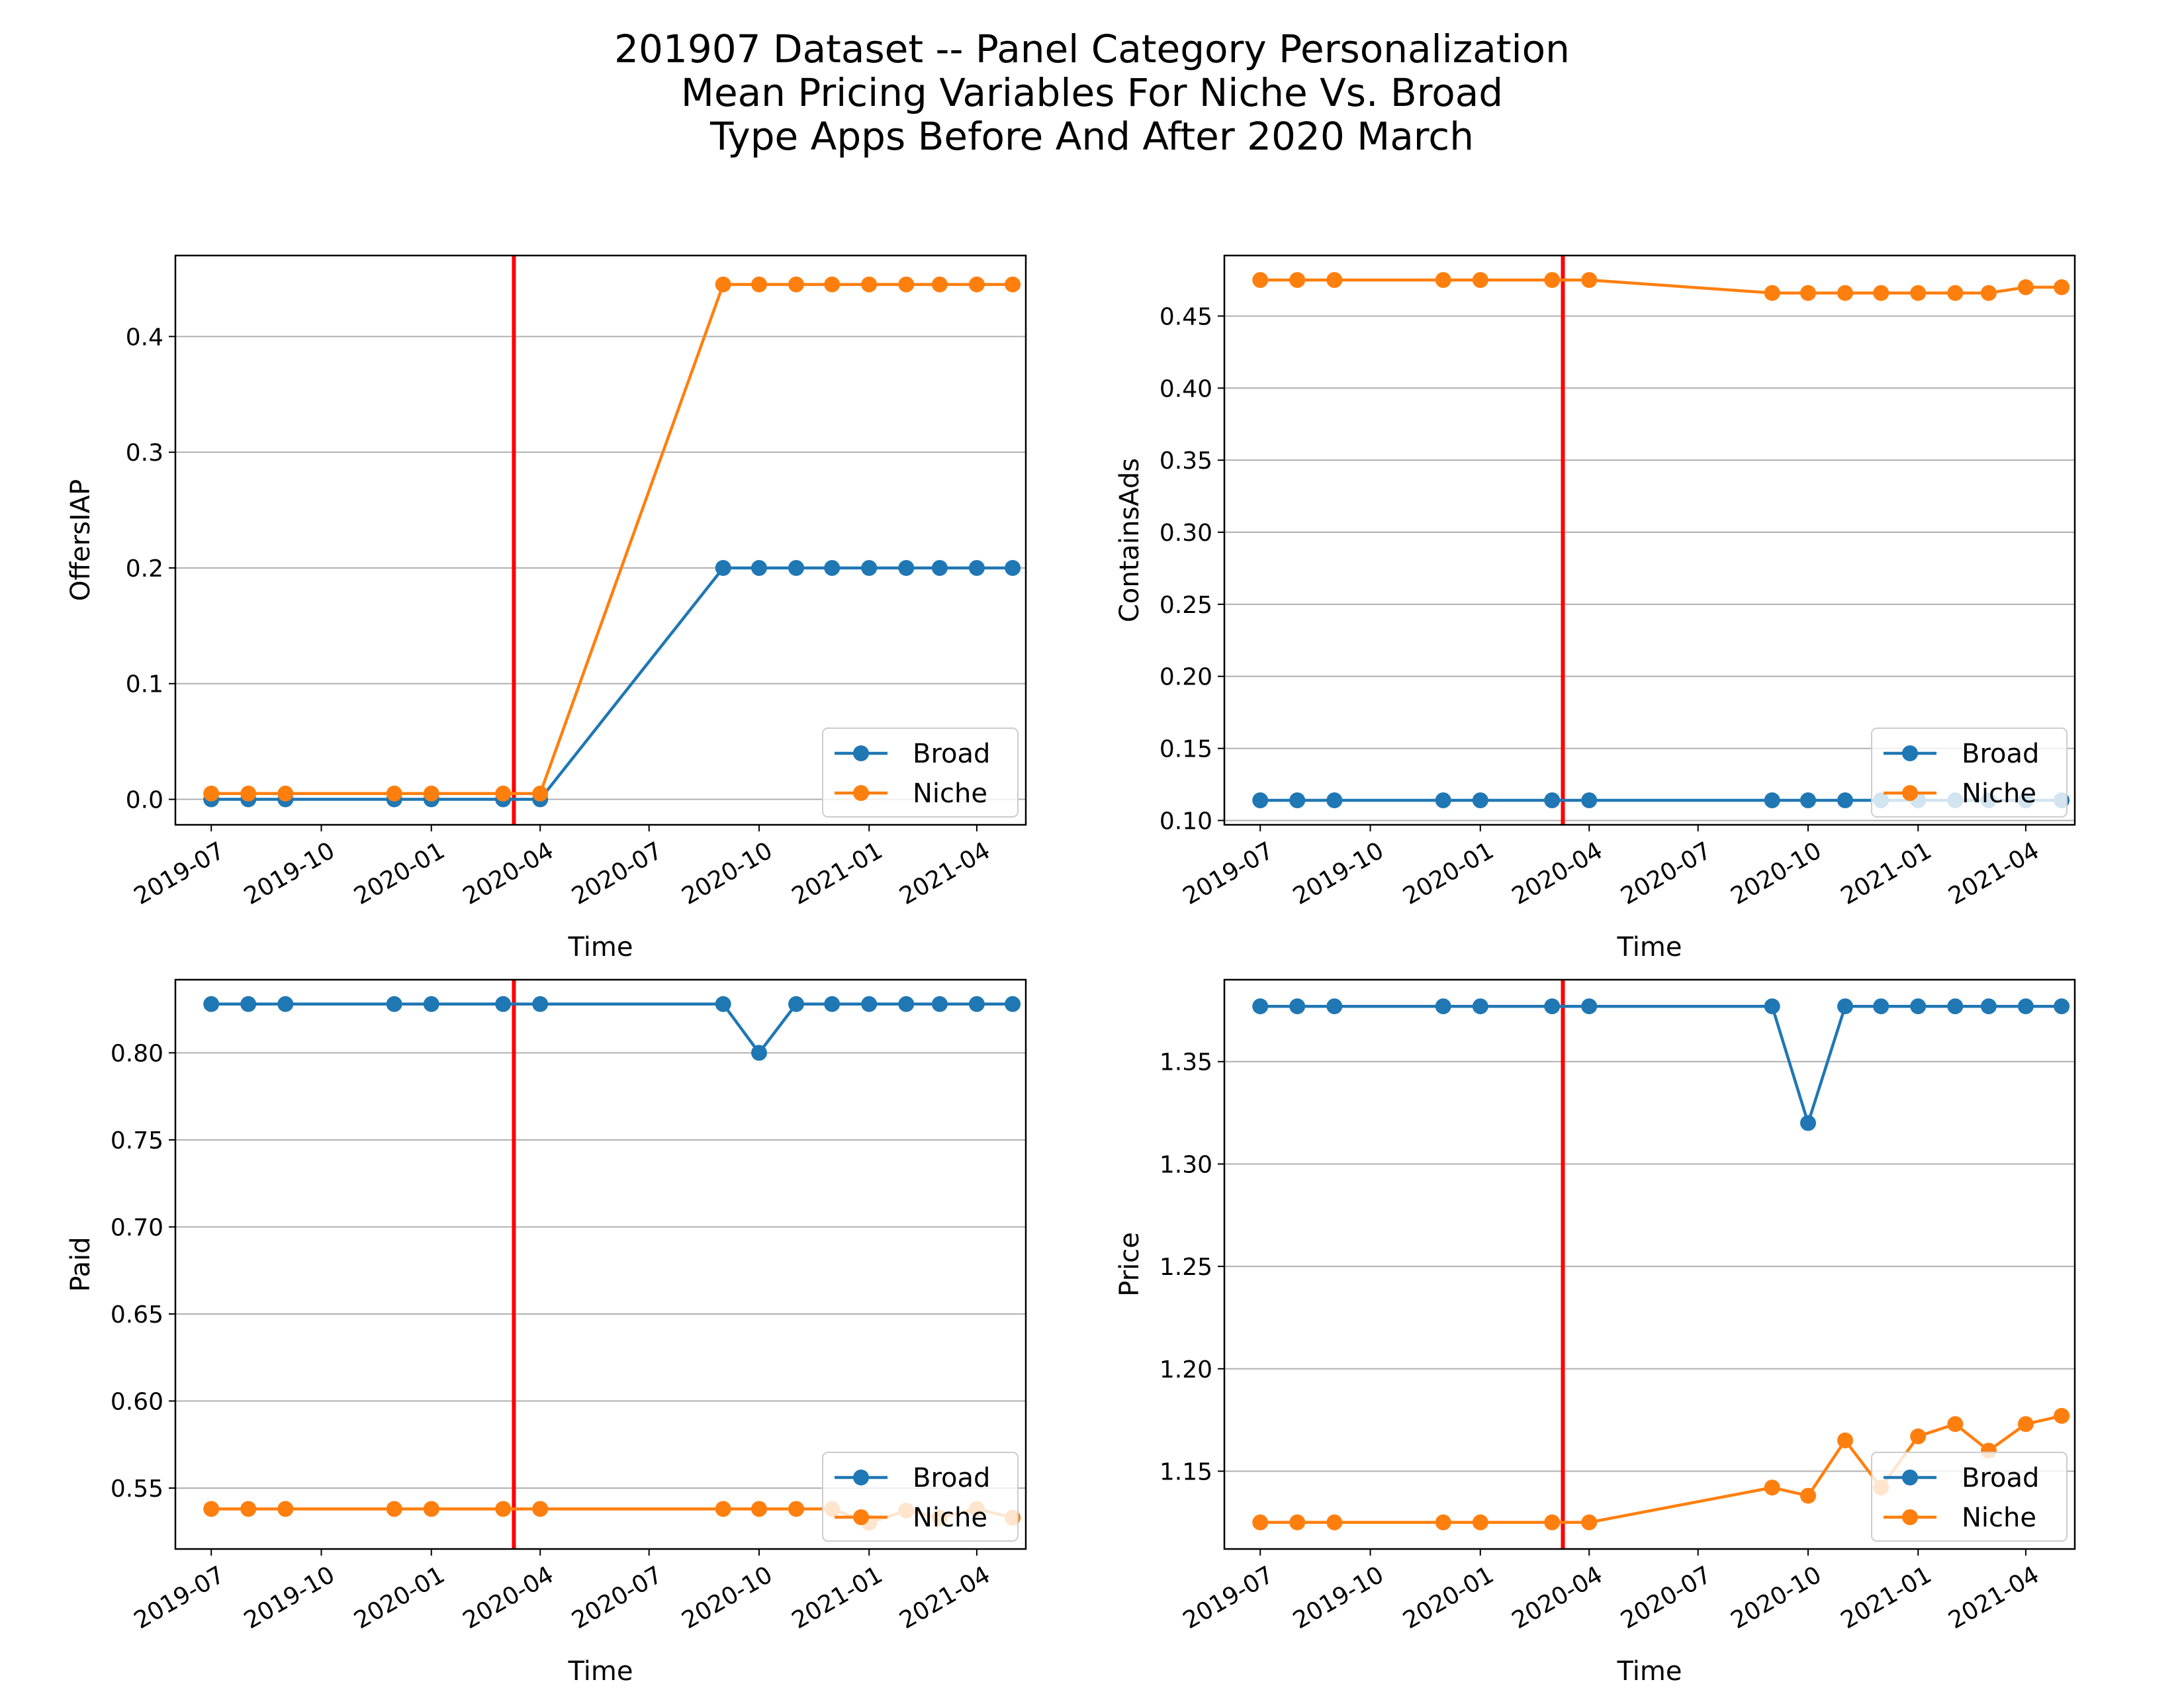  What do you see at coordinates (1999, 1518) in the screenshot?
I see `panel-4-legend-niche-label: Niche` at bounding box center [1999, 1518].